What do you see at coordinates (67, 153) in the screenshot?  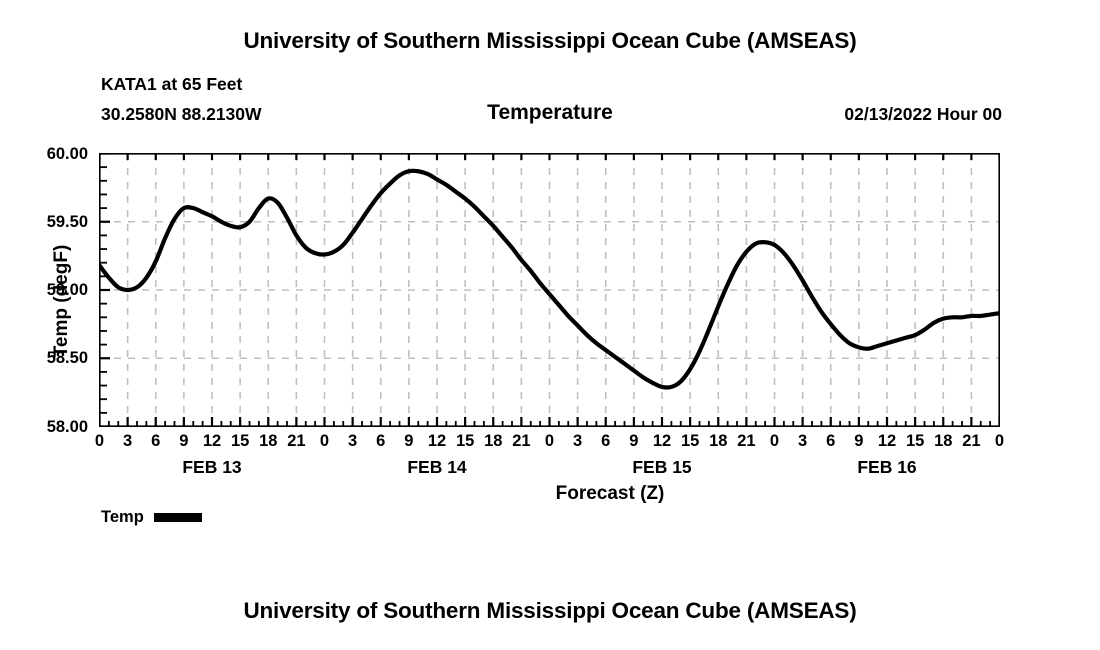 I see `y-tick-label: 60.00` at bounding box center [67, 153].